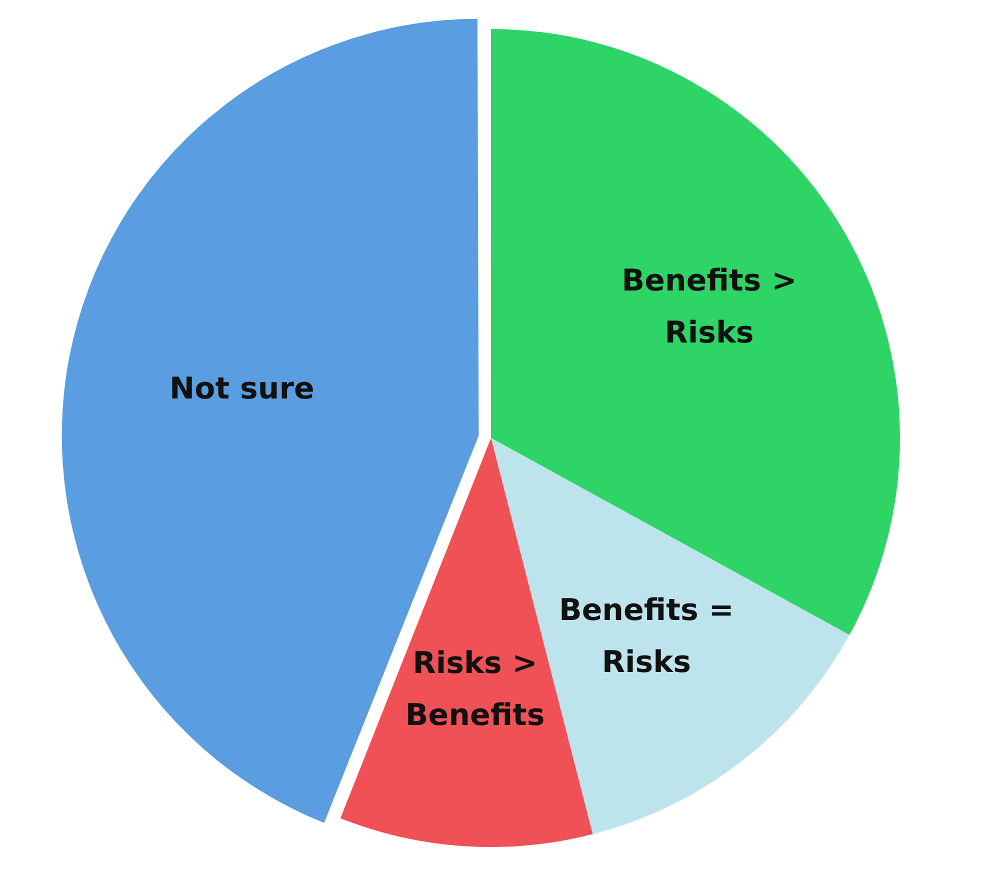 Image resolution: width=982 pixels, height=876 pixels. Describe the element at coordinates (241, 388) in the screenshot. I see `slice-label: Not sure` at that location.